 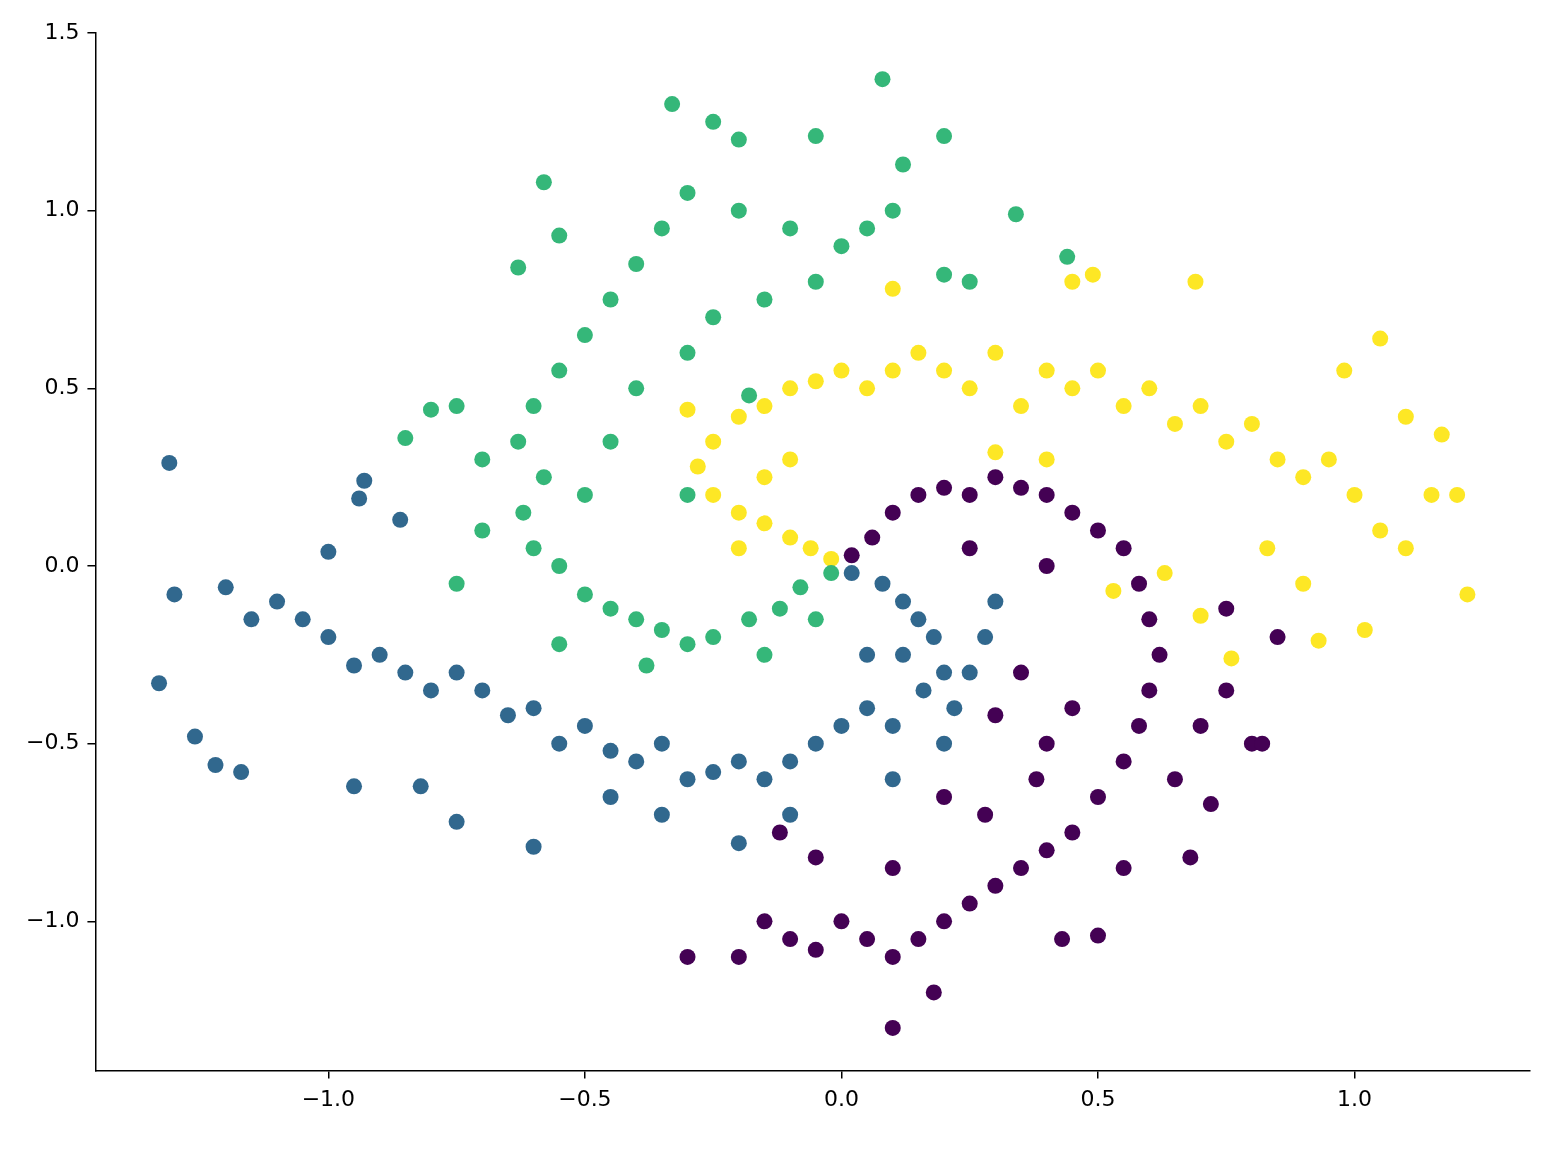 What do you see at coordinates (62, 31) in the screenshot?
I see `y-tick-label: 1.5` at bounding box center [62, 31].